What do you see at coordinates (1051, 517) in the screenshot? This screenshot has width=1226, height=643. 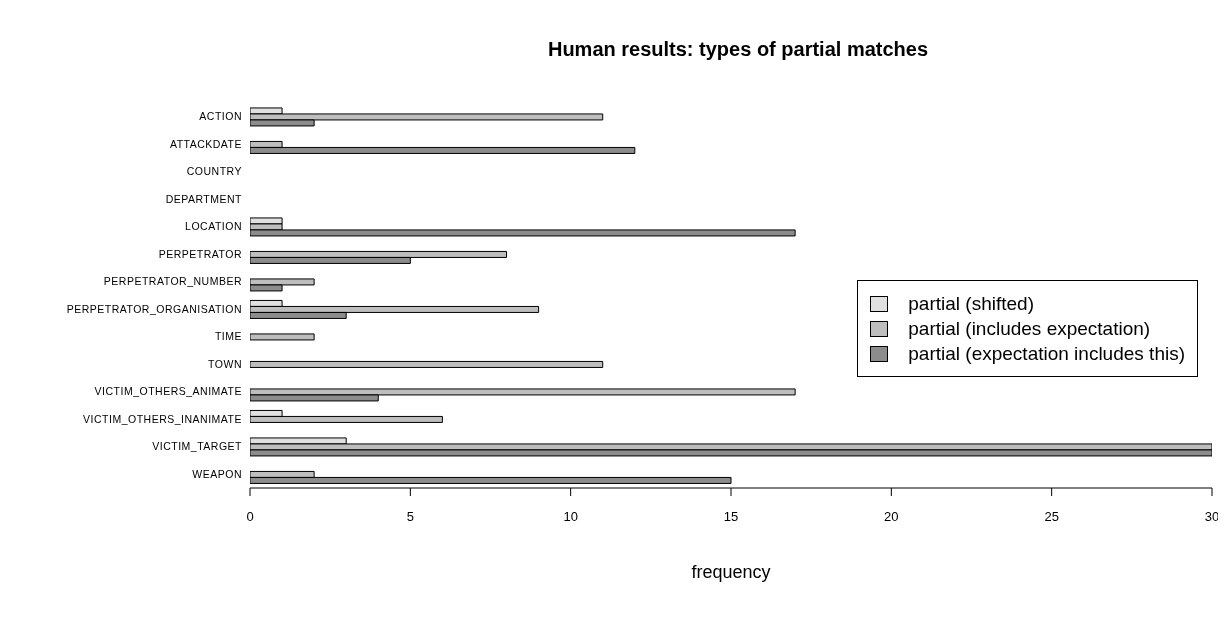 I see `x-tick-label: 25` at bounding box center [1051, 517].